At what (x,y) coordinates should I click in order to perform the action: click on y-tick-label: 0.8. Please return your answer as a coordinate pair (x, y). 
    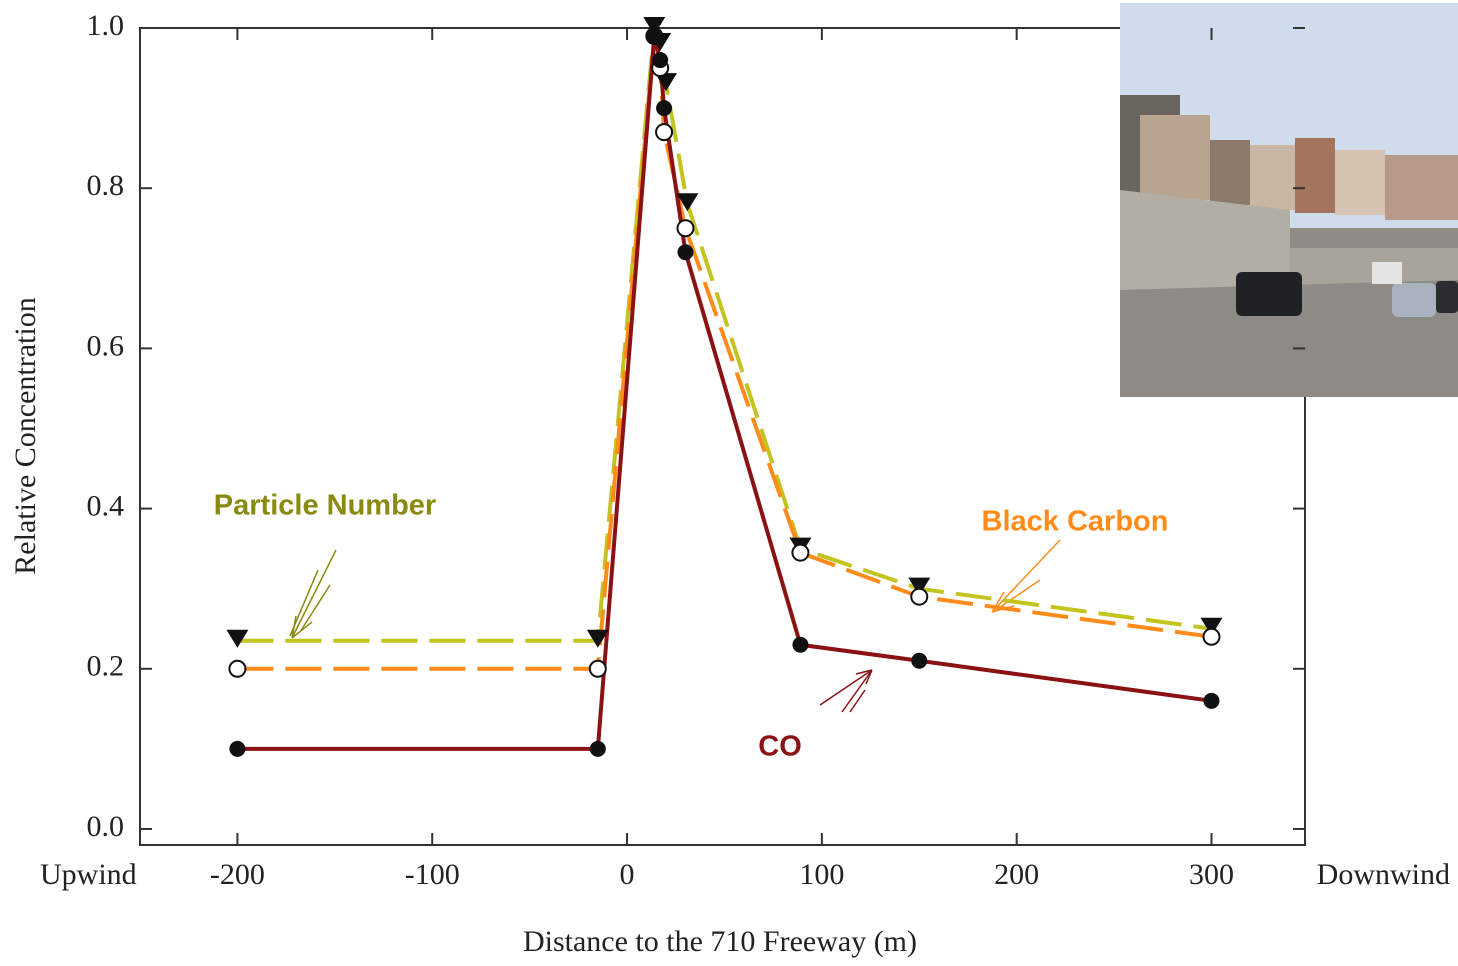
    Looking at the image, I should click on (106, 185).